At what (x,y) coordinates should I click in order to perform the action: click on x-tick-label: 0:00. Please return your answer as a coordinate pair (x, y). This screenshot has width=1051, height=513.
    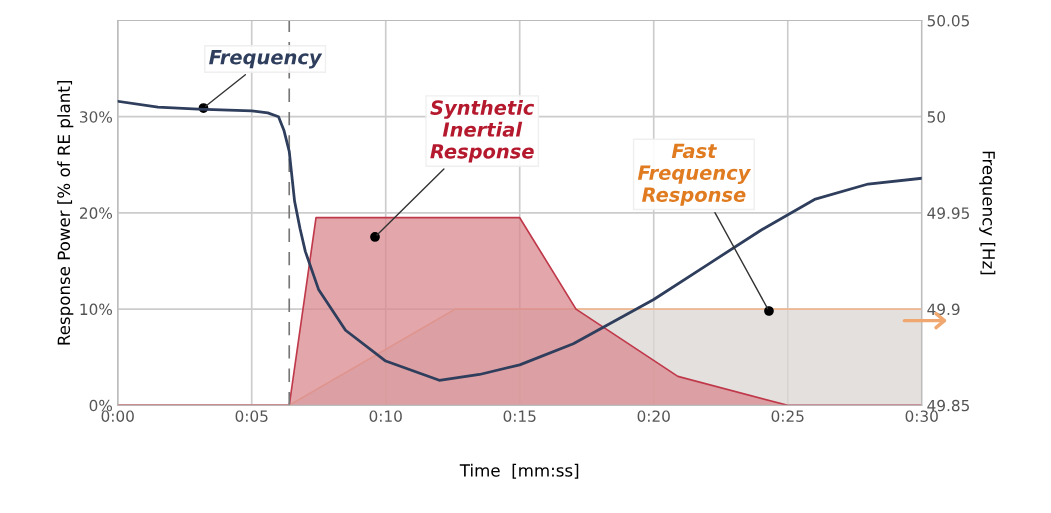
    Looking at the image, I should click on (117, 416).